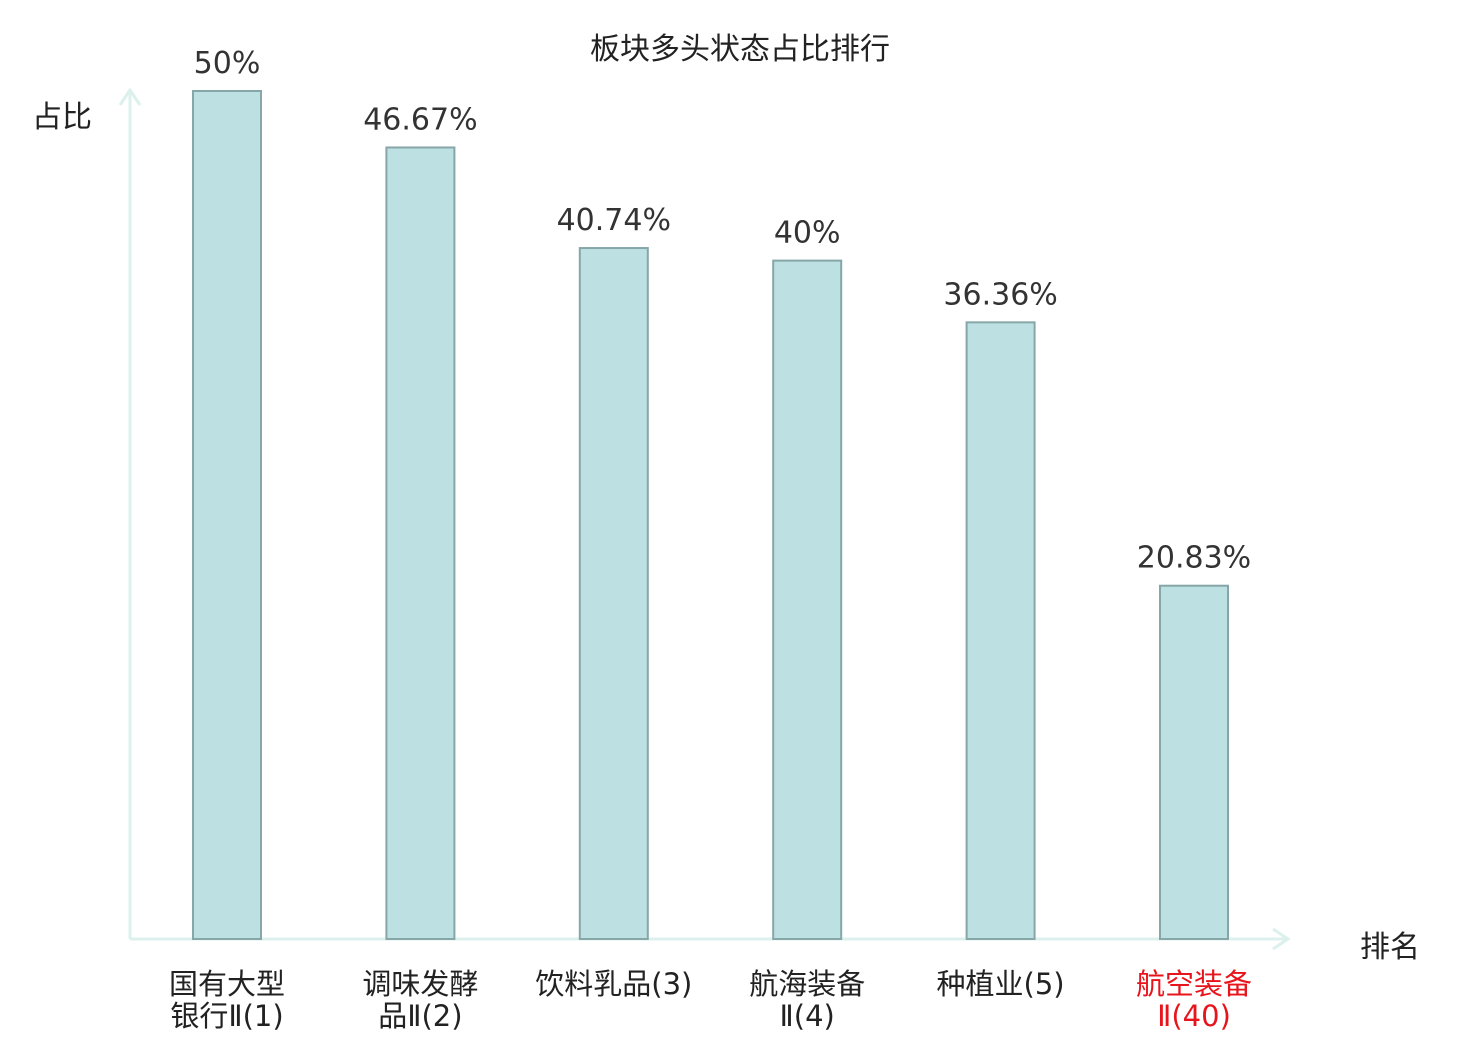 The width and height of the screenshot is (1480, 1040). Describe the element at coordinates (613, 984) in the screenshot. I see `category-tick-label: 饮料乳品(3)` at that location.